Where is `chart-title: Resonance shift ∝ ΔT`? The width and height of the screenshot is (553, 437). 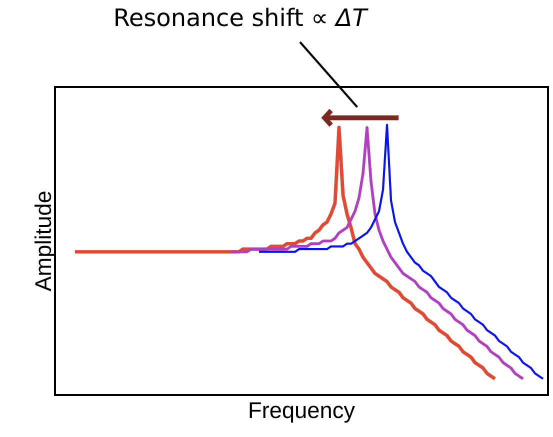
chart-title: Resonance shift ∝ ΔT is located at coordinates (242, 17).